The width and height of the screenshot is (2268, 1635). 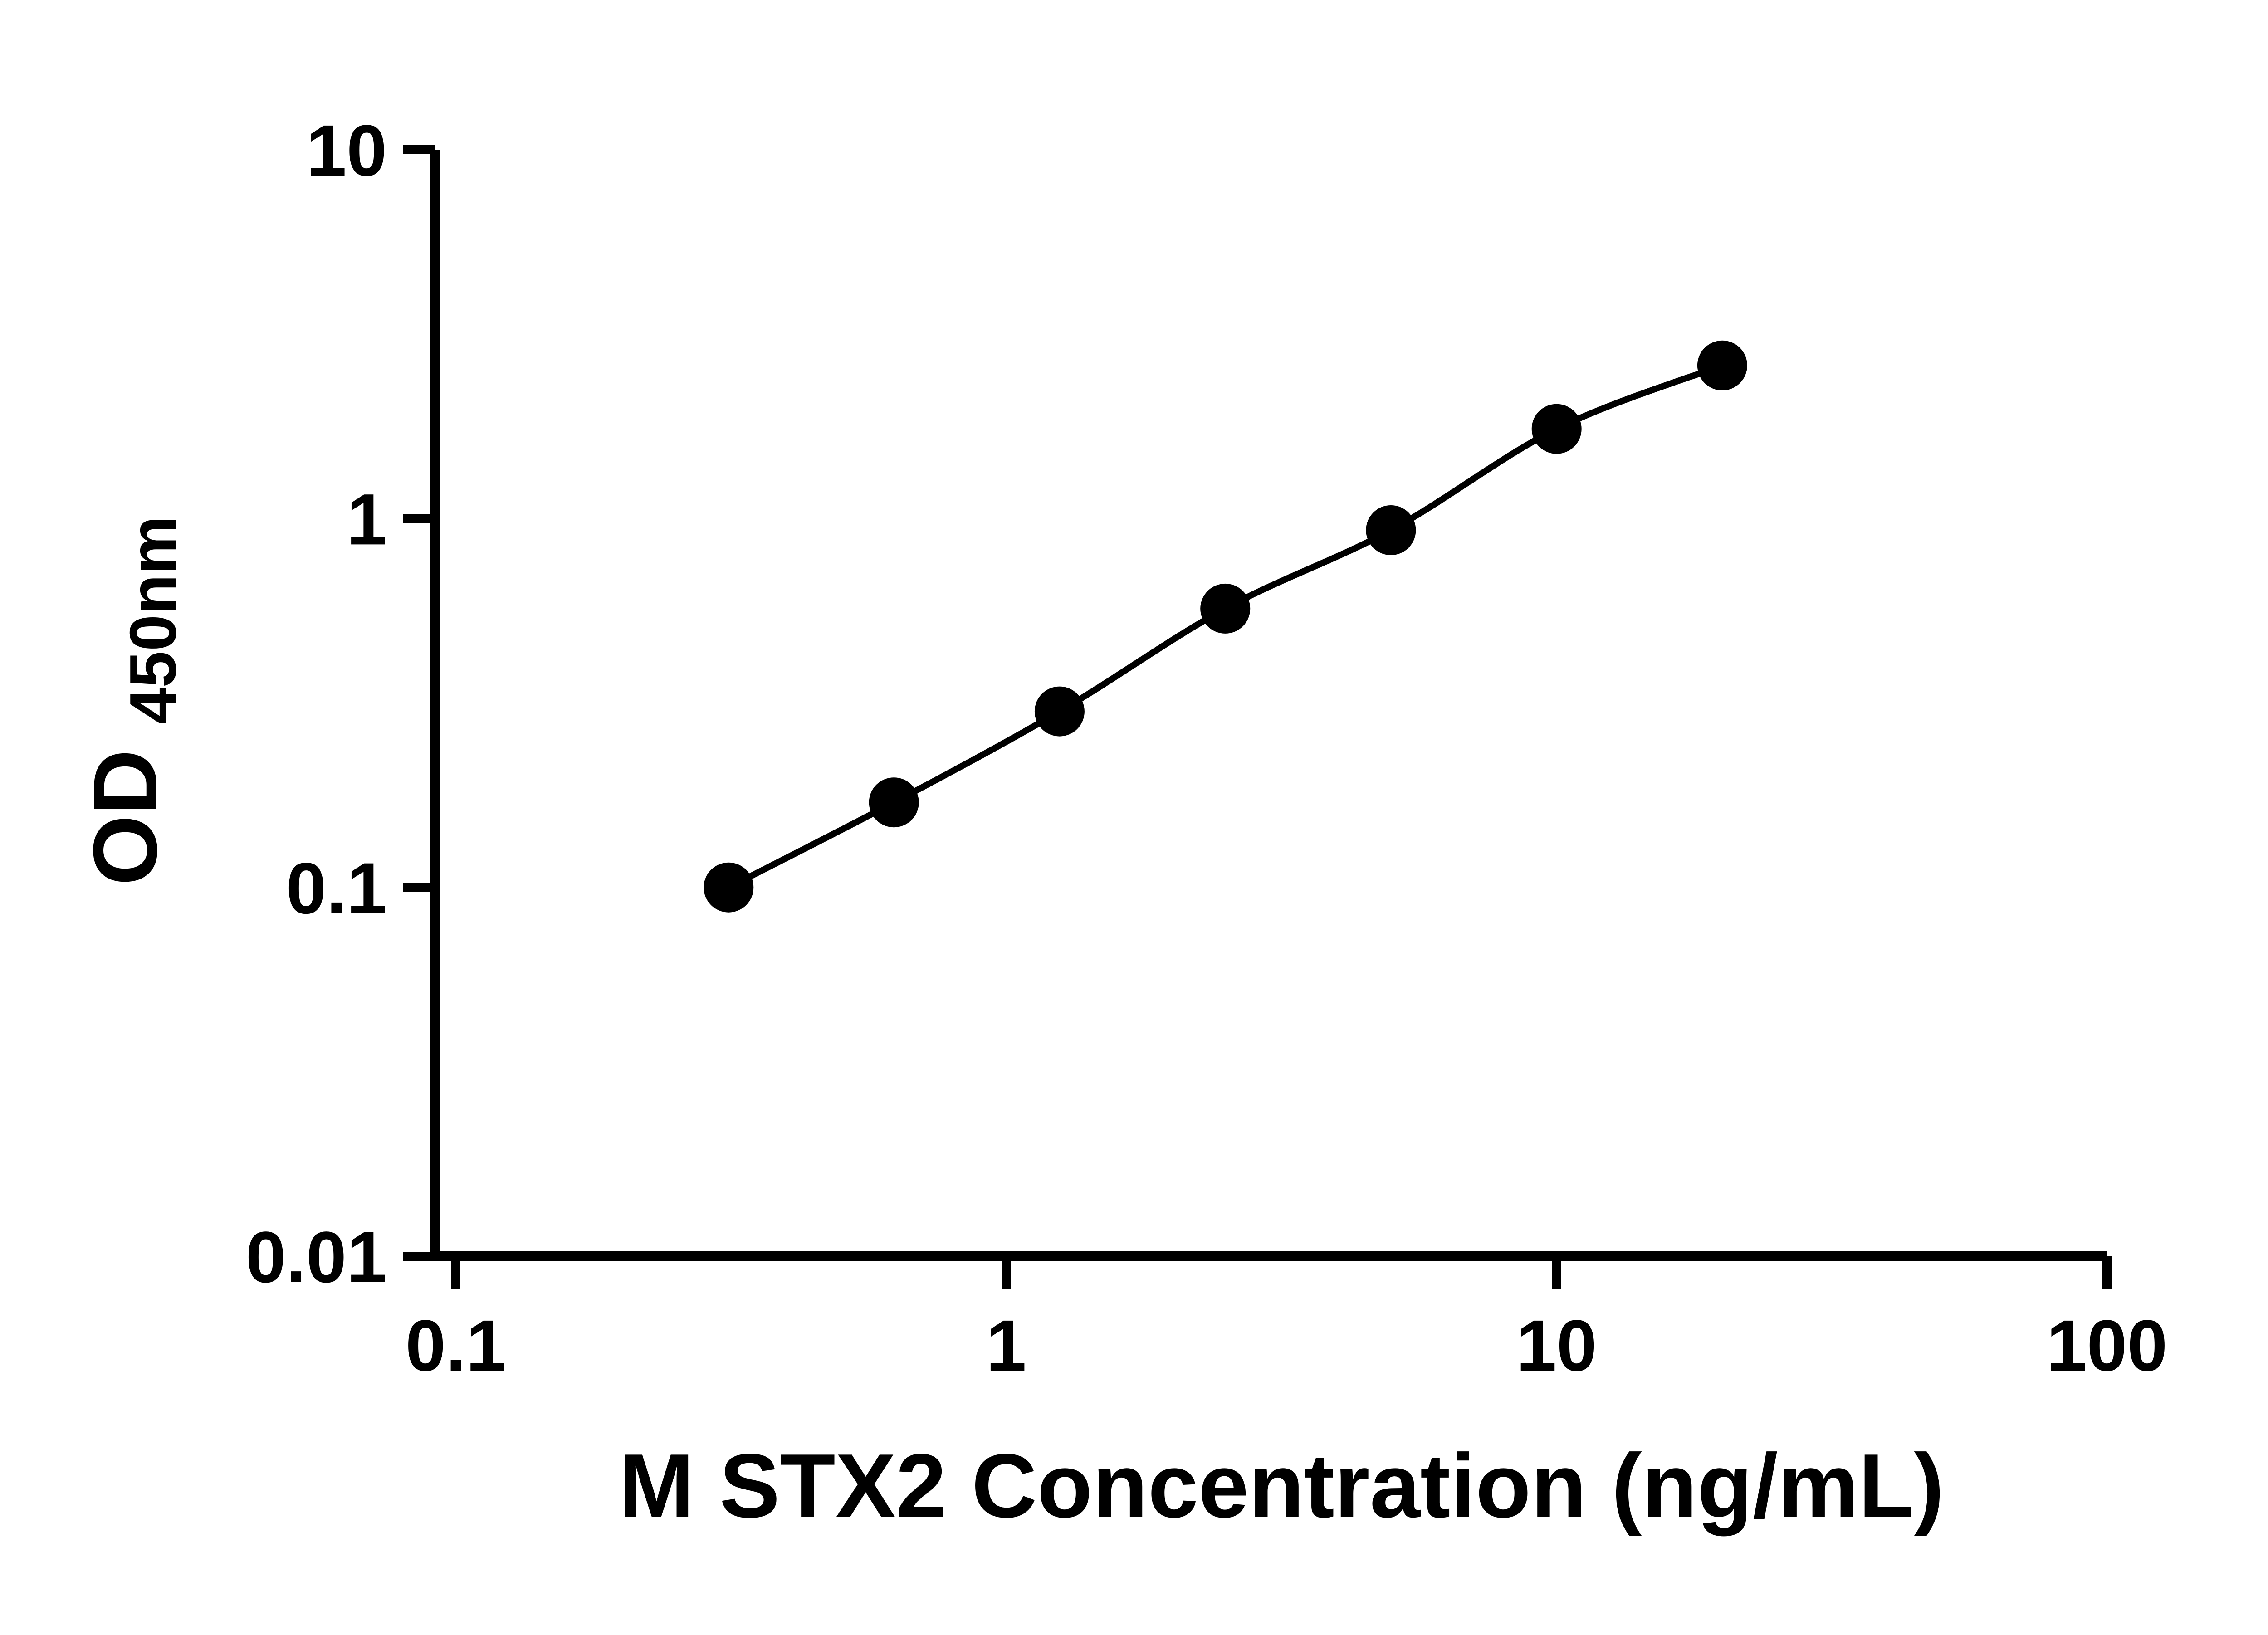 I want to click on x-axis-tick-label: 0.1, so click(x=456, y=1345).